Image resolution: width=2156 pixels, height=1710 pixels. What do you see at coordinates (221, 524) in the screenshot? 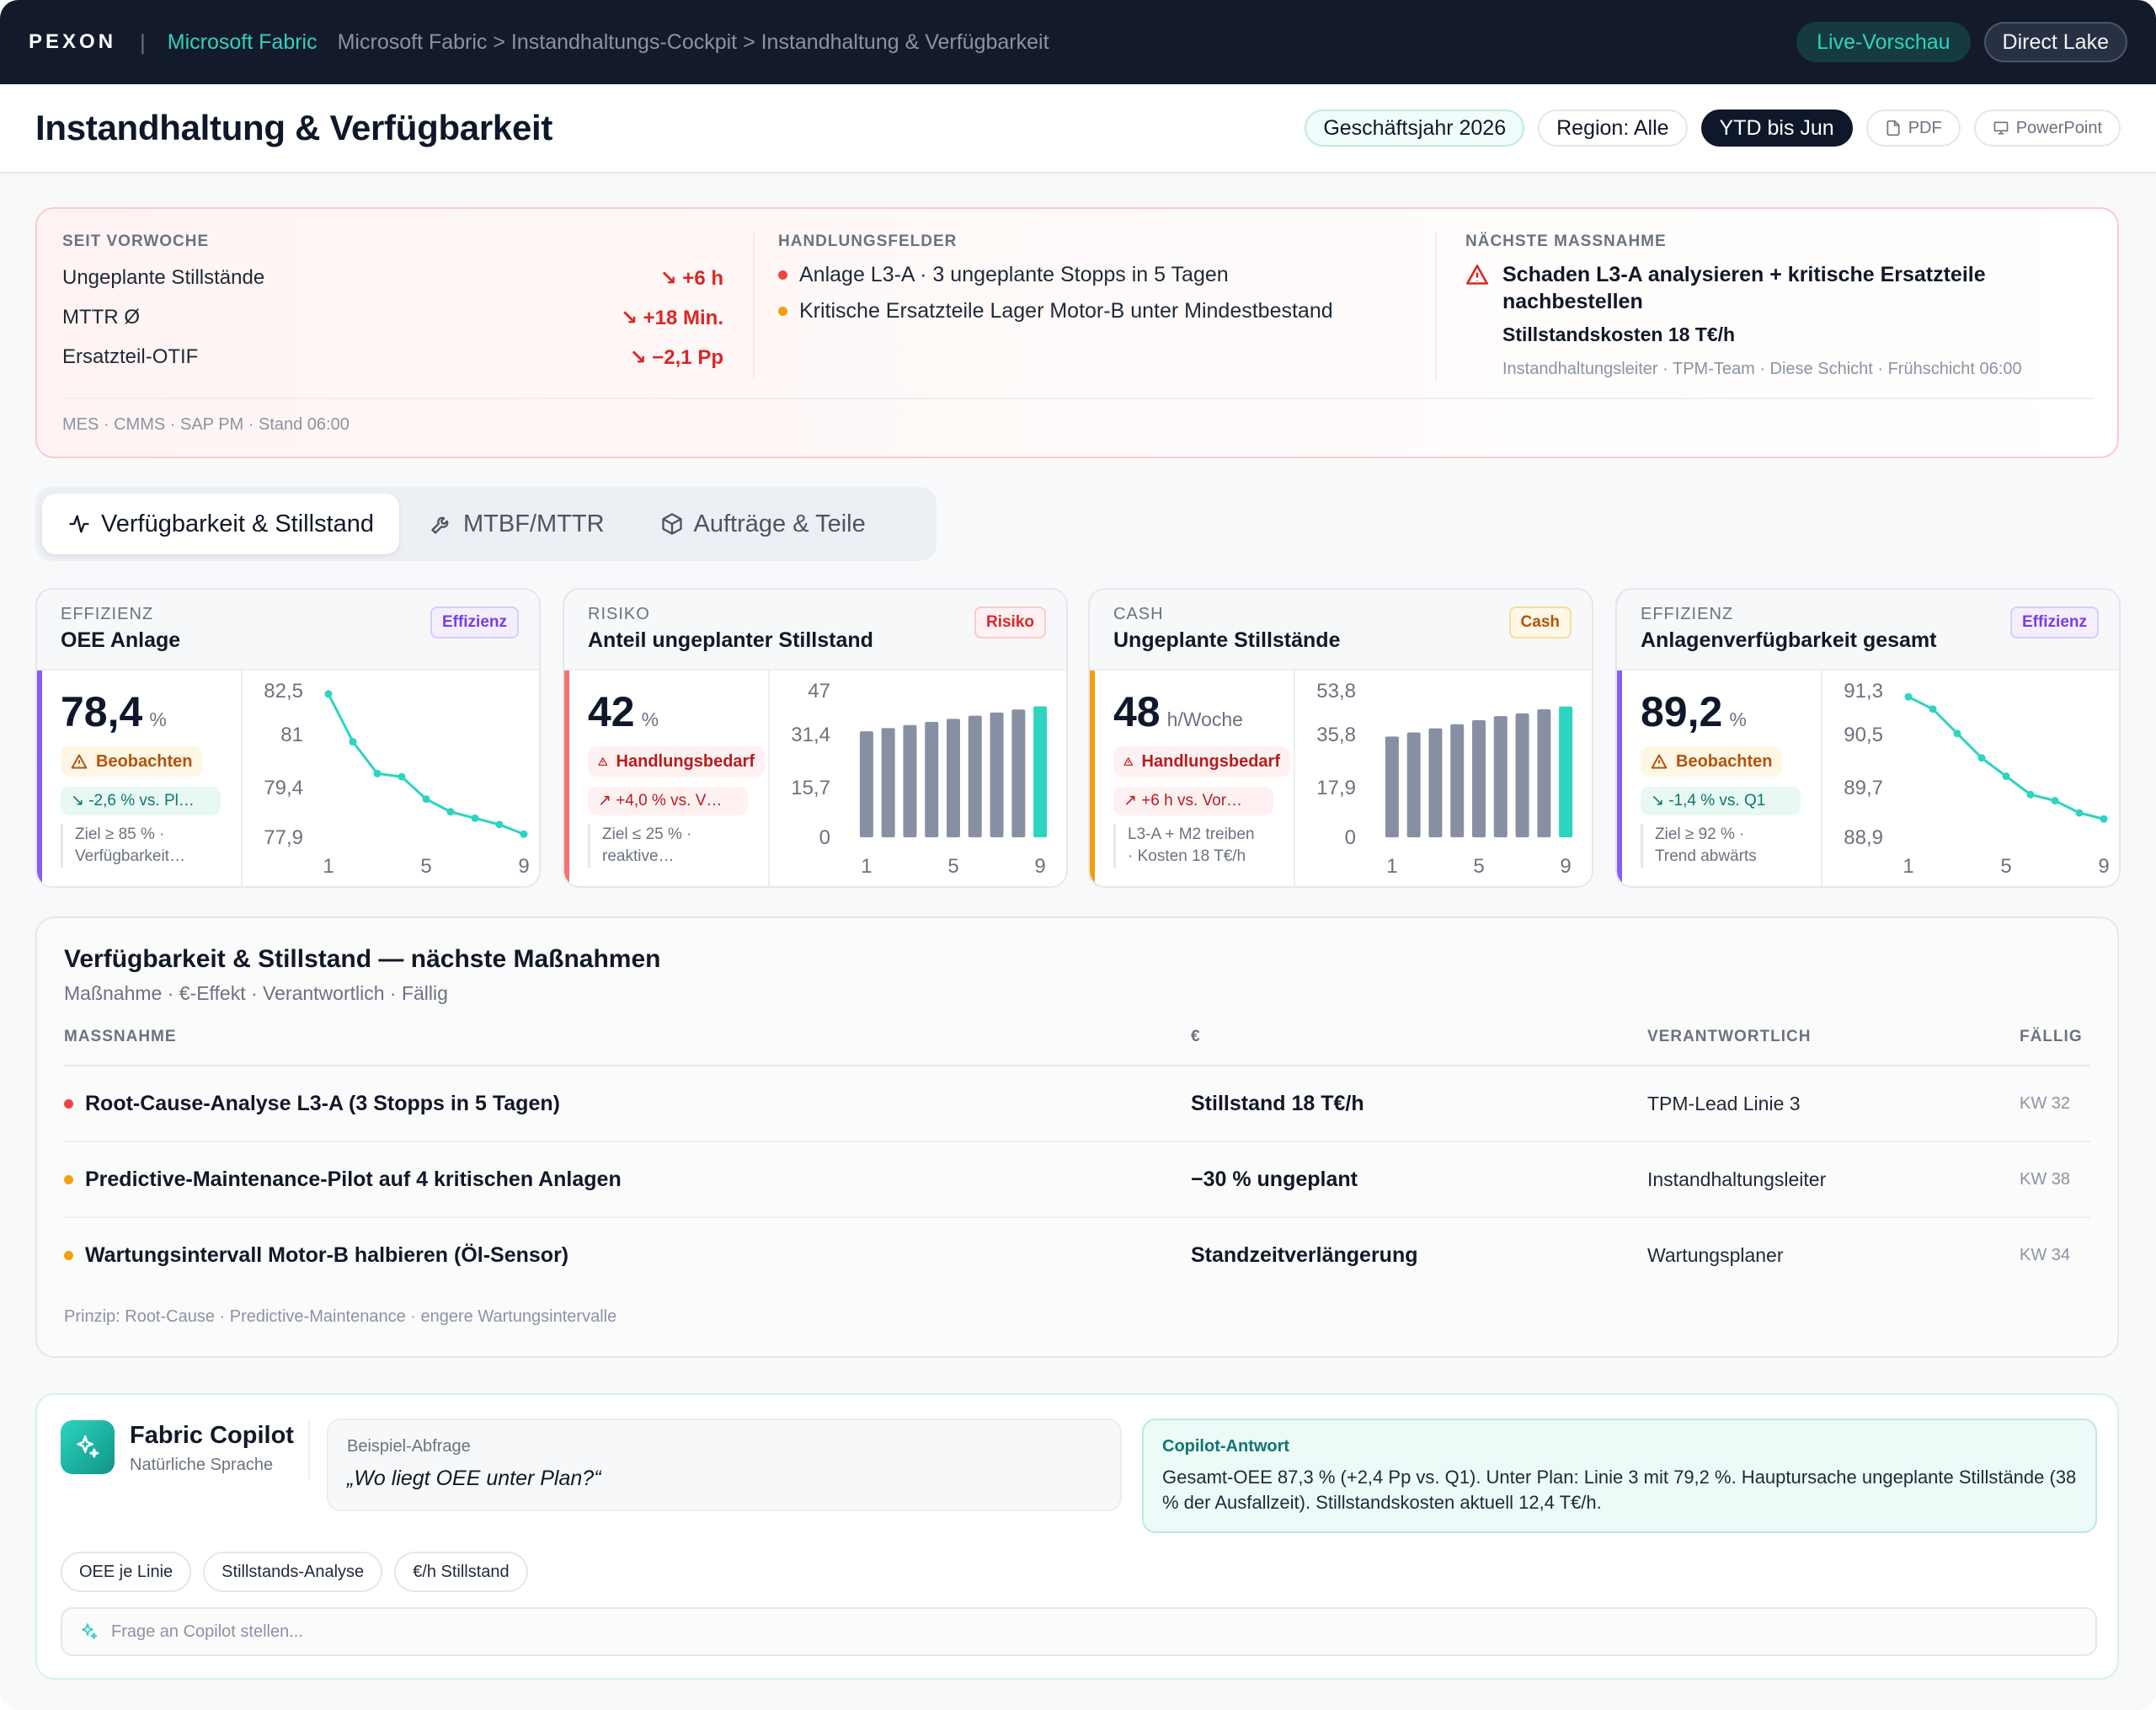
I see `tab-availability: Verfügbarkeit & Stillstand` at bounding box center [221, 524].